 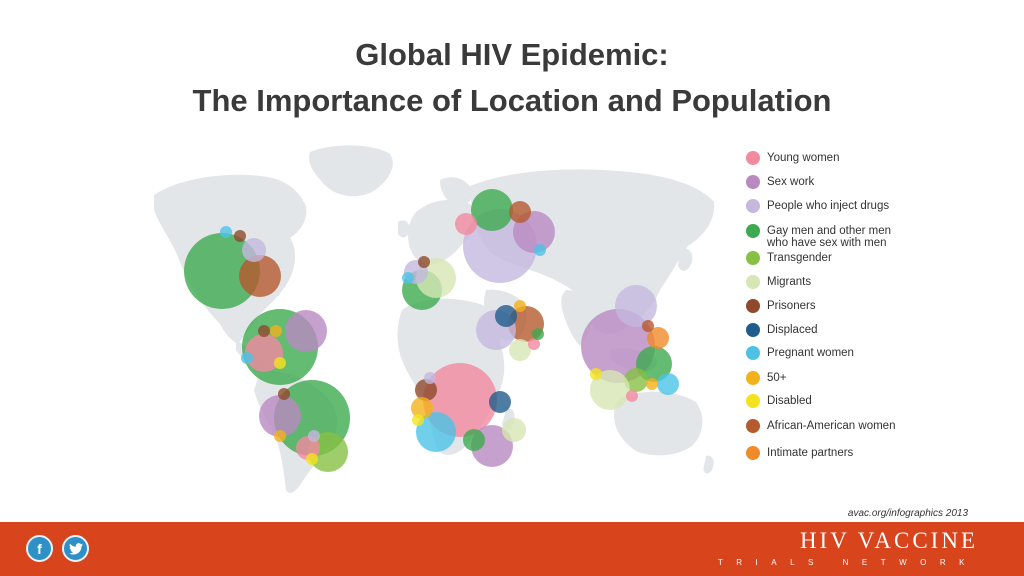 What do you see at coordinates (777, 378) in the screenshot?
I see `legend-label: 50+` at bounding box center [777, 378].